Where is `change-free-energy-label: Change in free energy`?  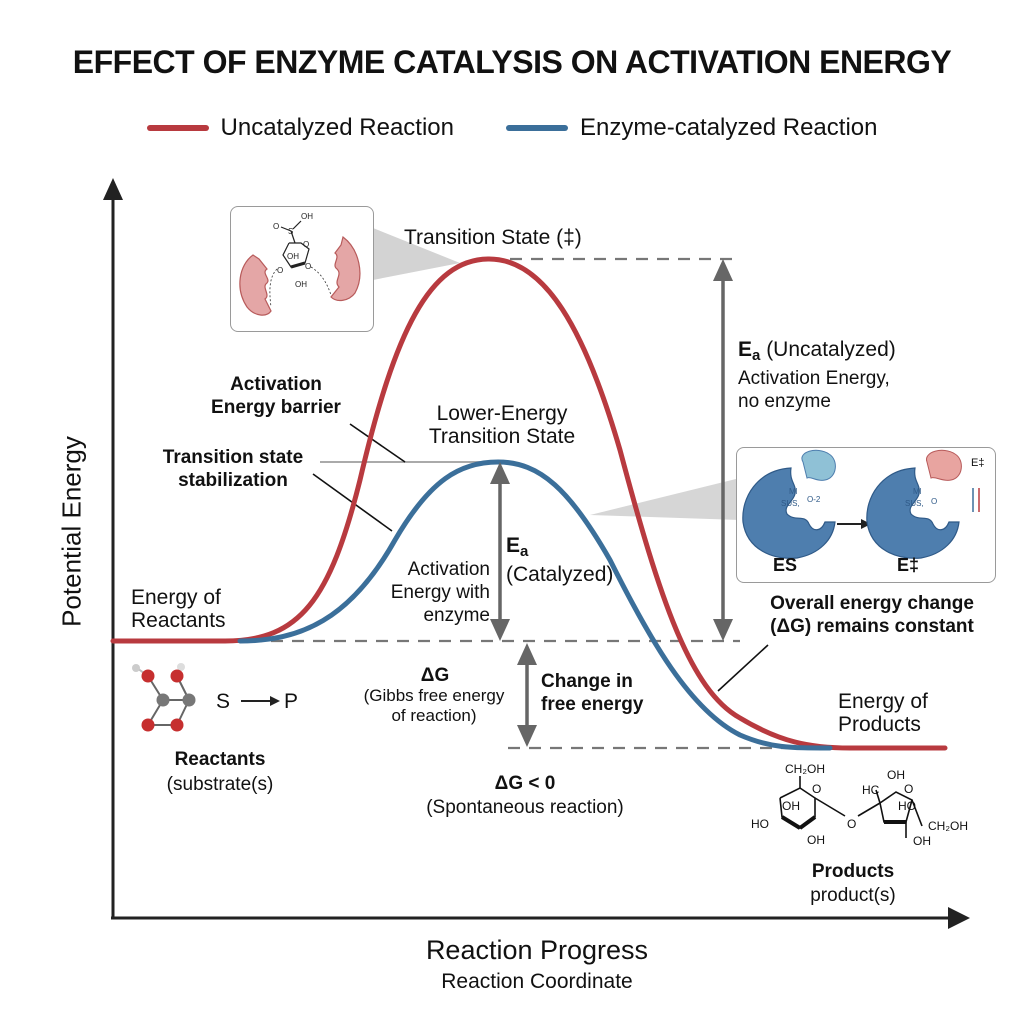 change-free-energy-label: Change in free energy is located at coordinates (592, 693).